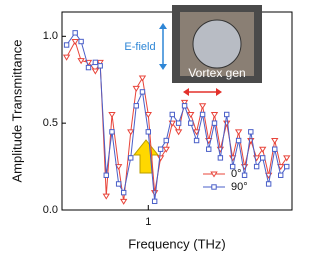 This screenshot has width=320, height=266. I want to click on y-tick-label: 0.0, so click(50, 210).